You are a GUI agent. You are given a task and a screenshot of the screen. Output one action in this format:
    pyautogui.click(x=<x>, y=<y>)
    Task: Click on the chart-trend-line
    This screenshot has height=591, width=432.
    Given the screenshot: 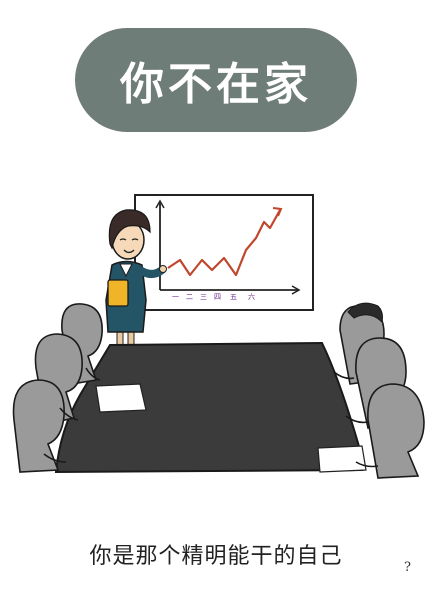 What is the action you would take?
    pyautogui.click(x=224, y=243)
    